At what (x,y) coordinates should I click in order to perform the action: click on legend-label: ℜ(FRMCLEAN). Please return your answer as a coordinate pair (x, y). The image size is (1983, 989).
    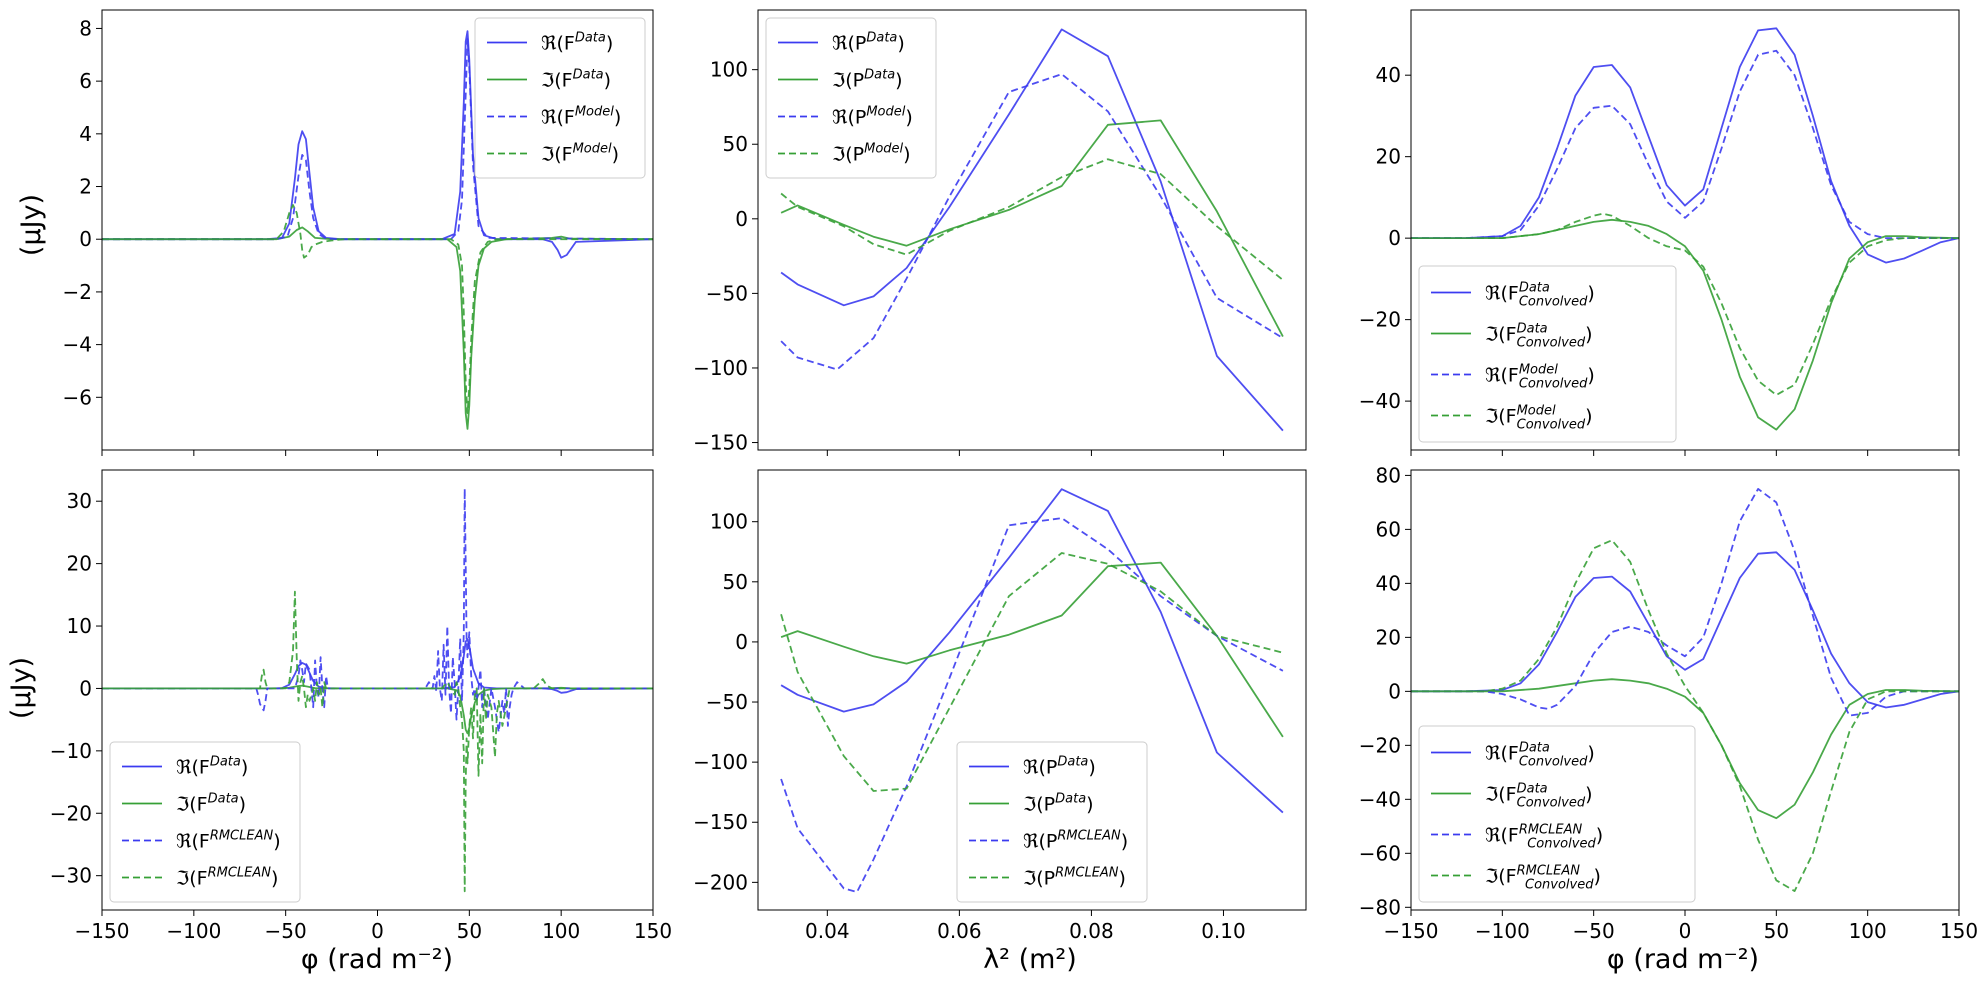
    Looking at the image, I should click on (228, 841).